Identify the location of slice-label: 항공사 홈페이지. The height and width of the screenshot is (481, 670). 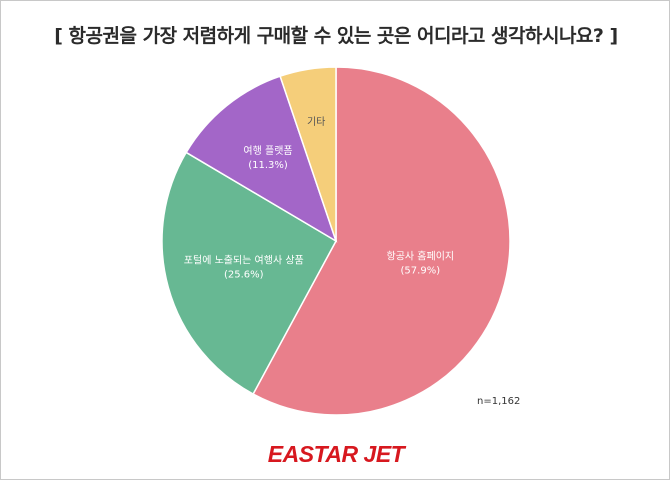
(421, 255).